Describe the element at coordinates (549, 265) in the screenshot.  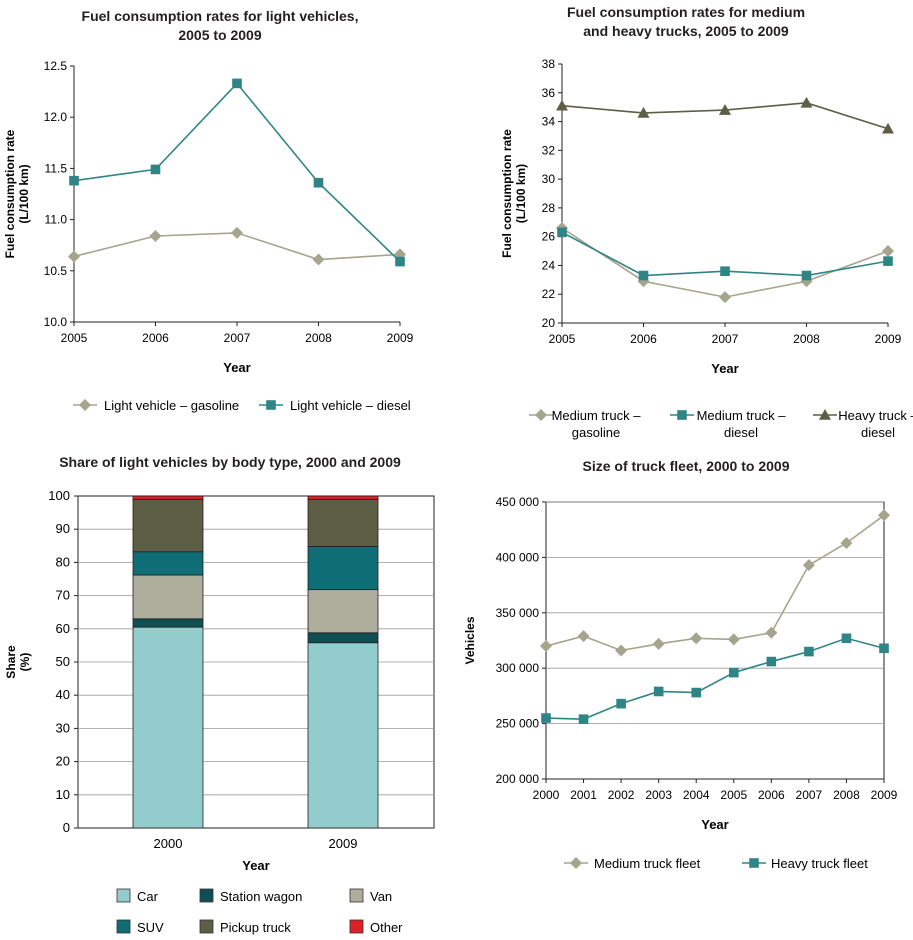
I see `y-tick-label: 24` at that location.